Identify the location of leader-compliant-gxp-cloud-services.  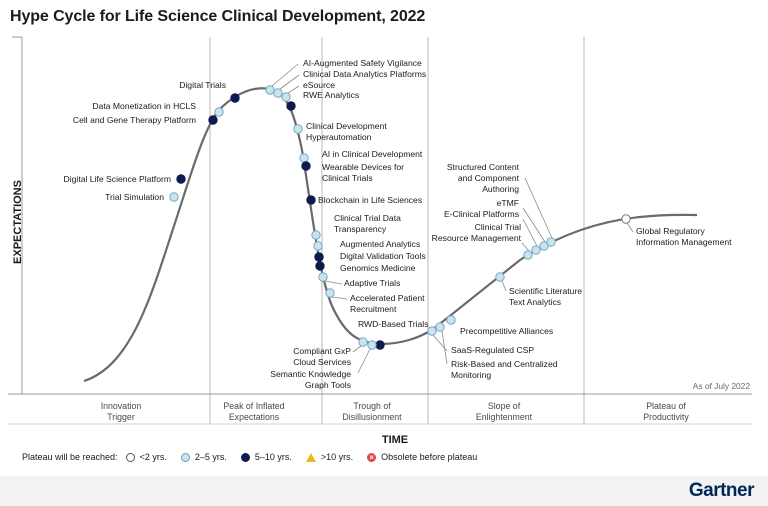
(357, 349).